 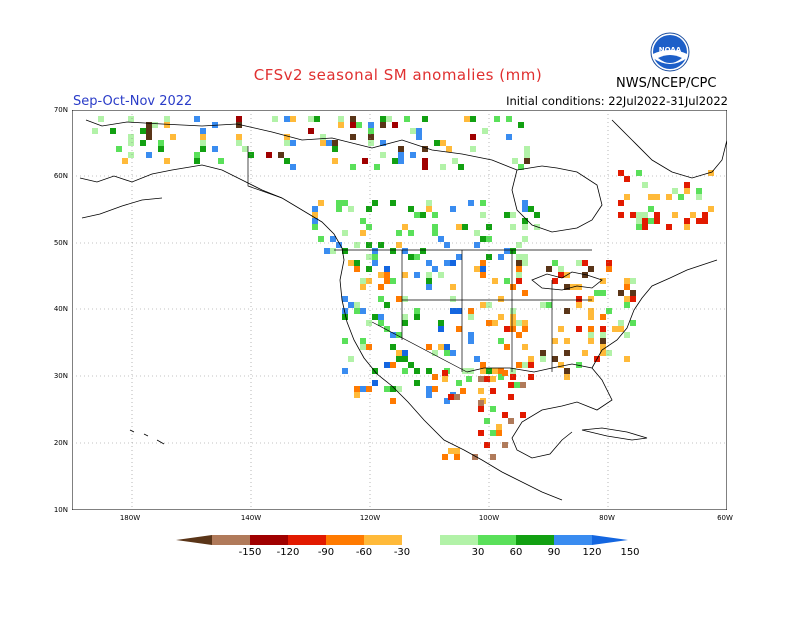 What do you see at coordinates (489, 518) in the screenshot?
I see `lon-label: 100W` at bounding box center [489, 518].